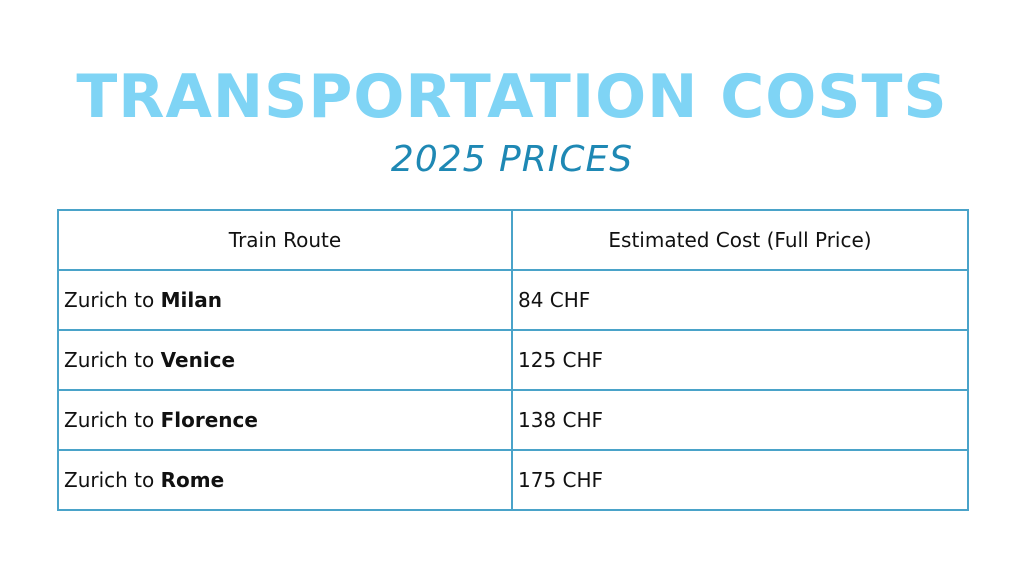 The image size is (1024, 576). Describe the element at coordinates (512, 97) in the screenshot. I see `page-title: TRANSPORTATION COSTS` at that location.